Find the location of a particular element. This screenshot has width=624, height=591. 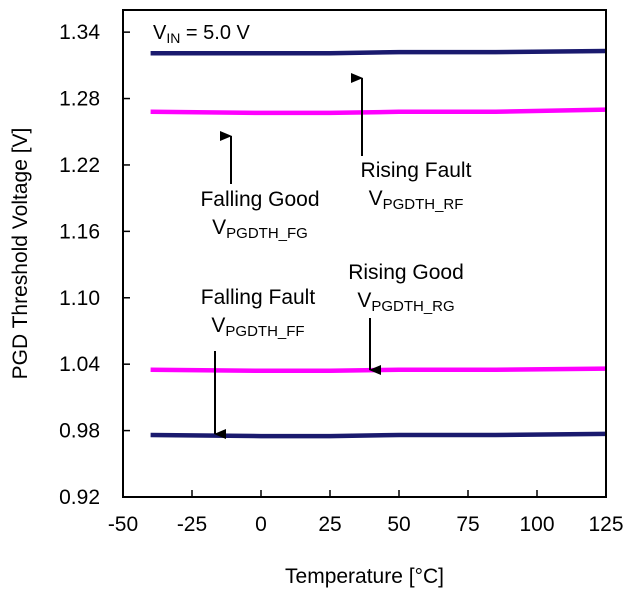

annotation-falling-good: Falling Good VPGDTH_FG is located at coordinates (259, 215).